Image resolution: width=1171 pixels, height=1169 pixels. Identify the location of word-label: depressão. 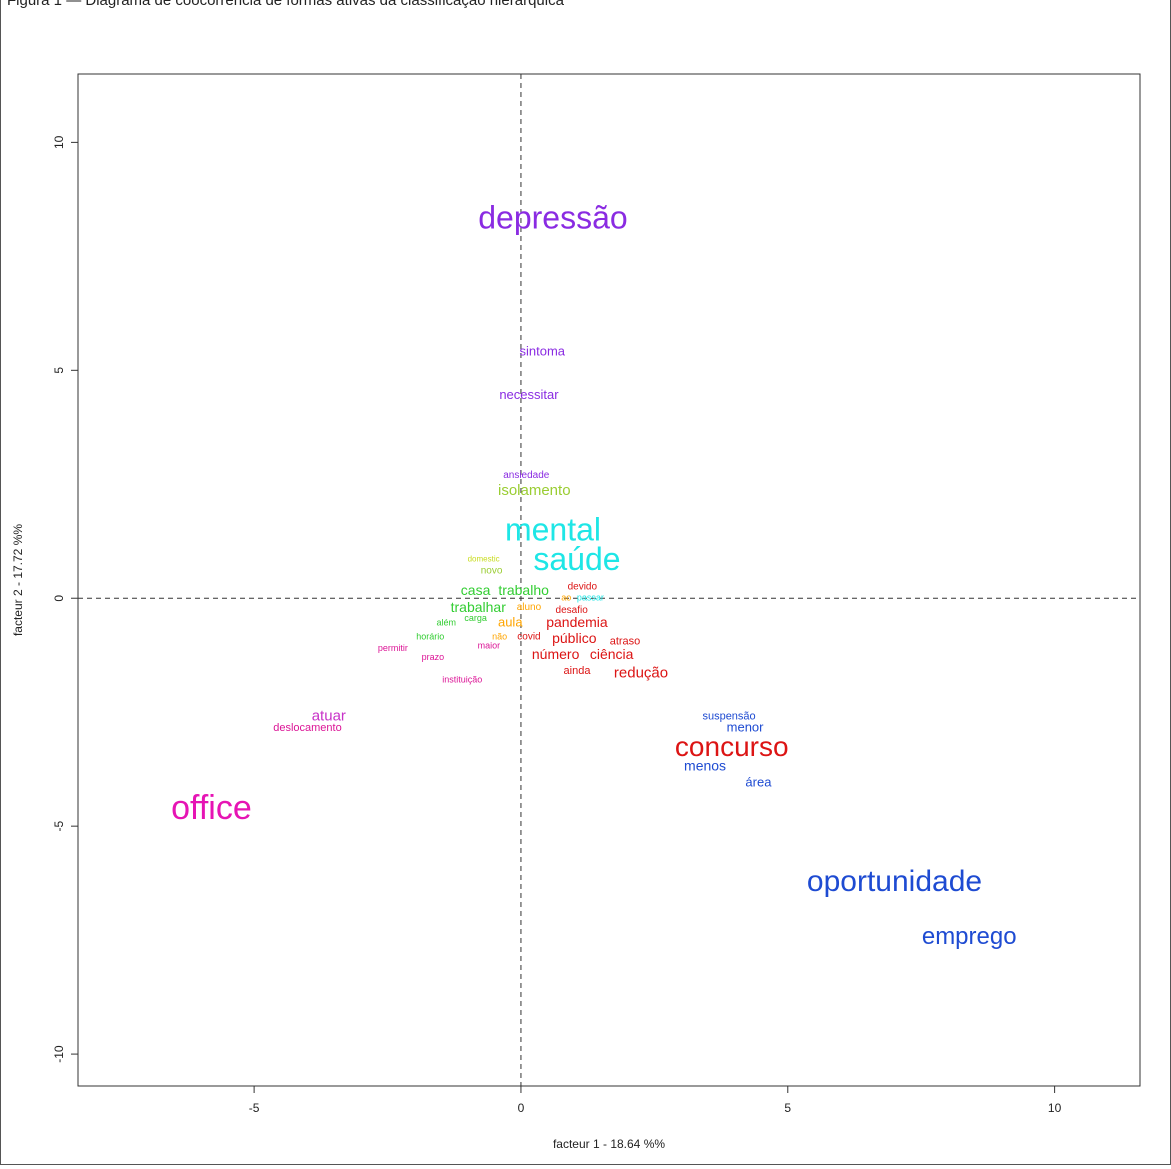
(552, 217).